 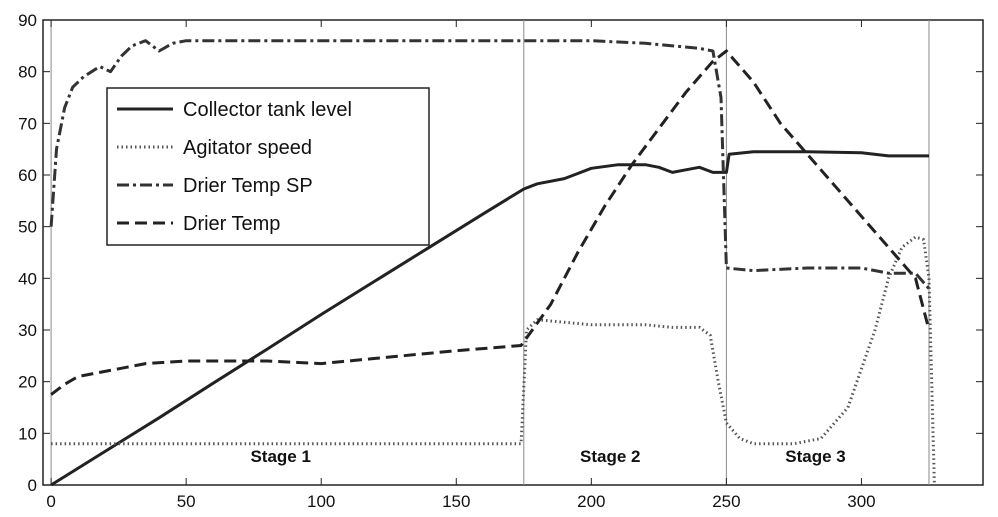 I want to click on y-tick-label: 40, so click(x=27, y=278).